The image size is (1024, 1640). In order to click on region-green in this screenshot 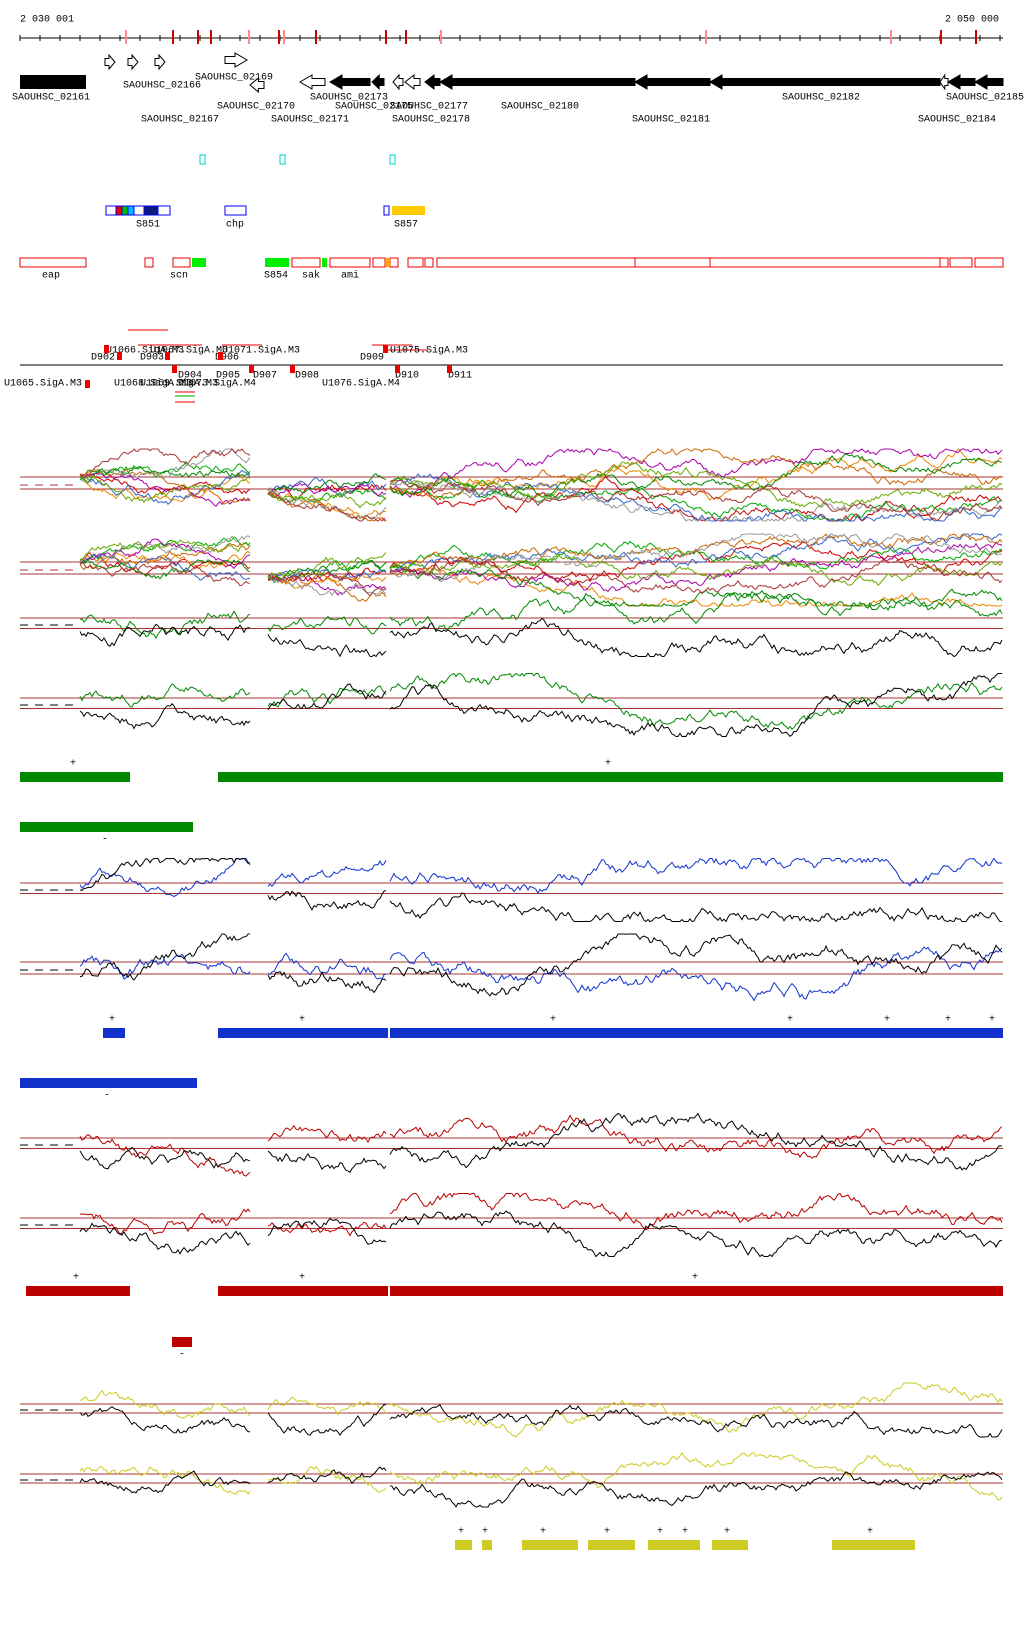, I will do `click(277, 262)`.